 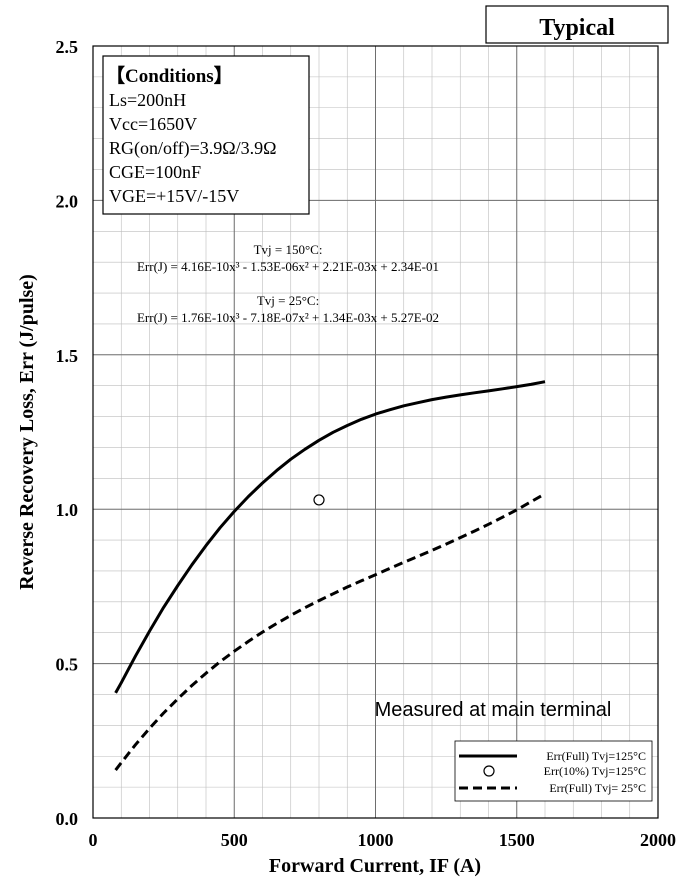 I want to click on typical-badge: Typical, so click(x=577, y=24).